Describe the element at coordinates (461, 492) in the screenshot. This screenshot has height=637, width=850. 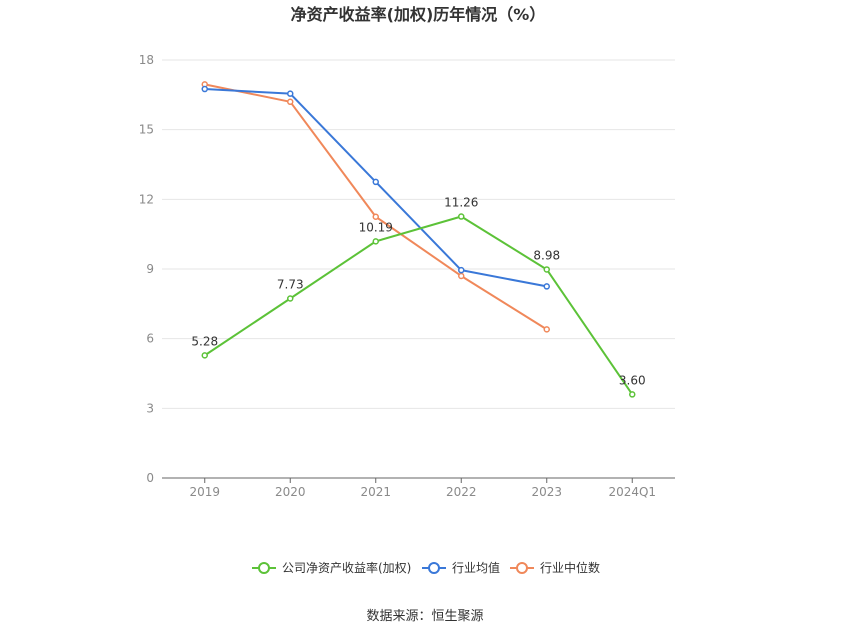
I see `x-tick-label: 2022` at that location.